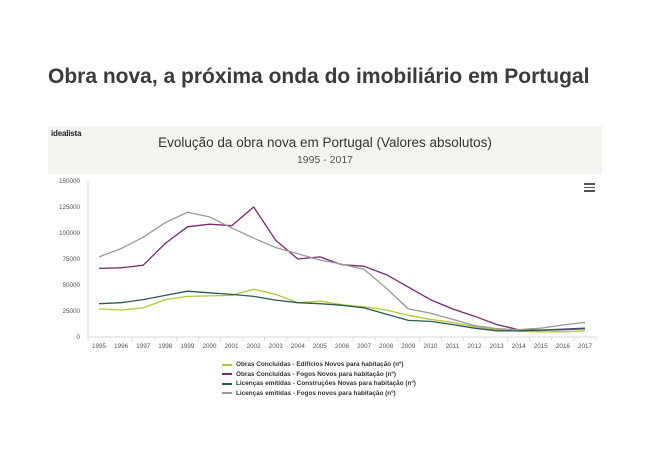 The height and width of the screenshot is (464, 650). Describe the element at coordinates (276, 346) in the screenshot. I see `x-tick-label: 2003` at that location.